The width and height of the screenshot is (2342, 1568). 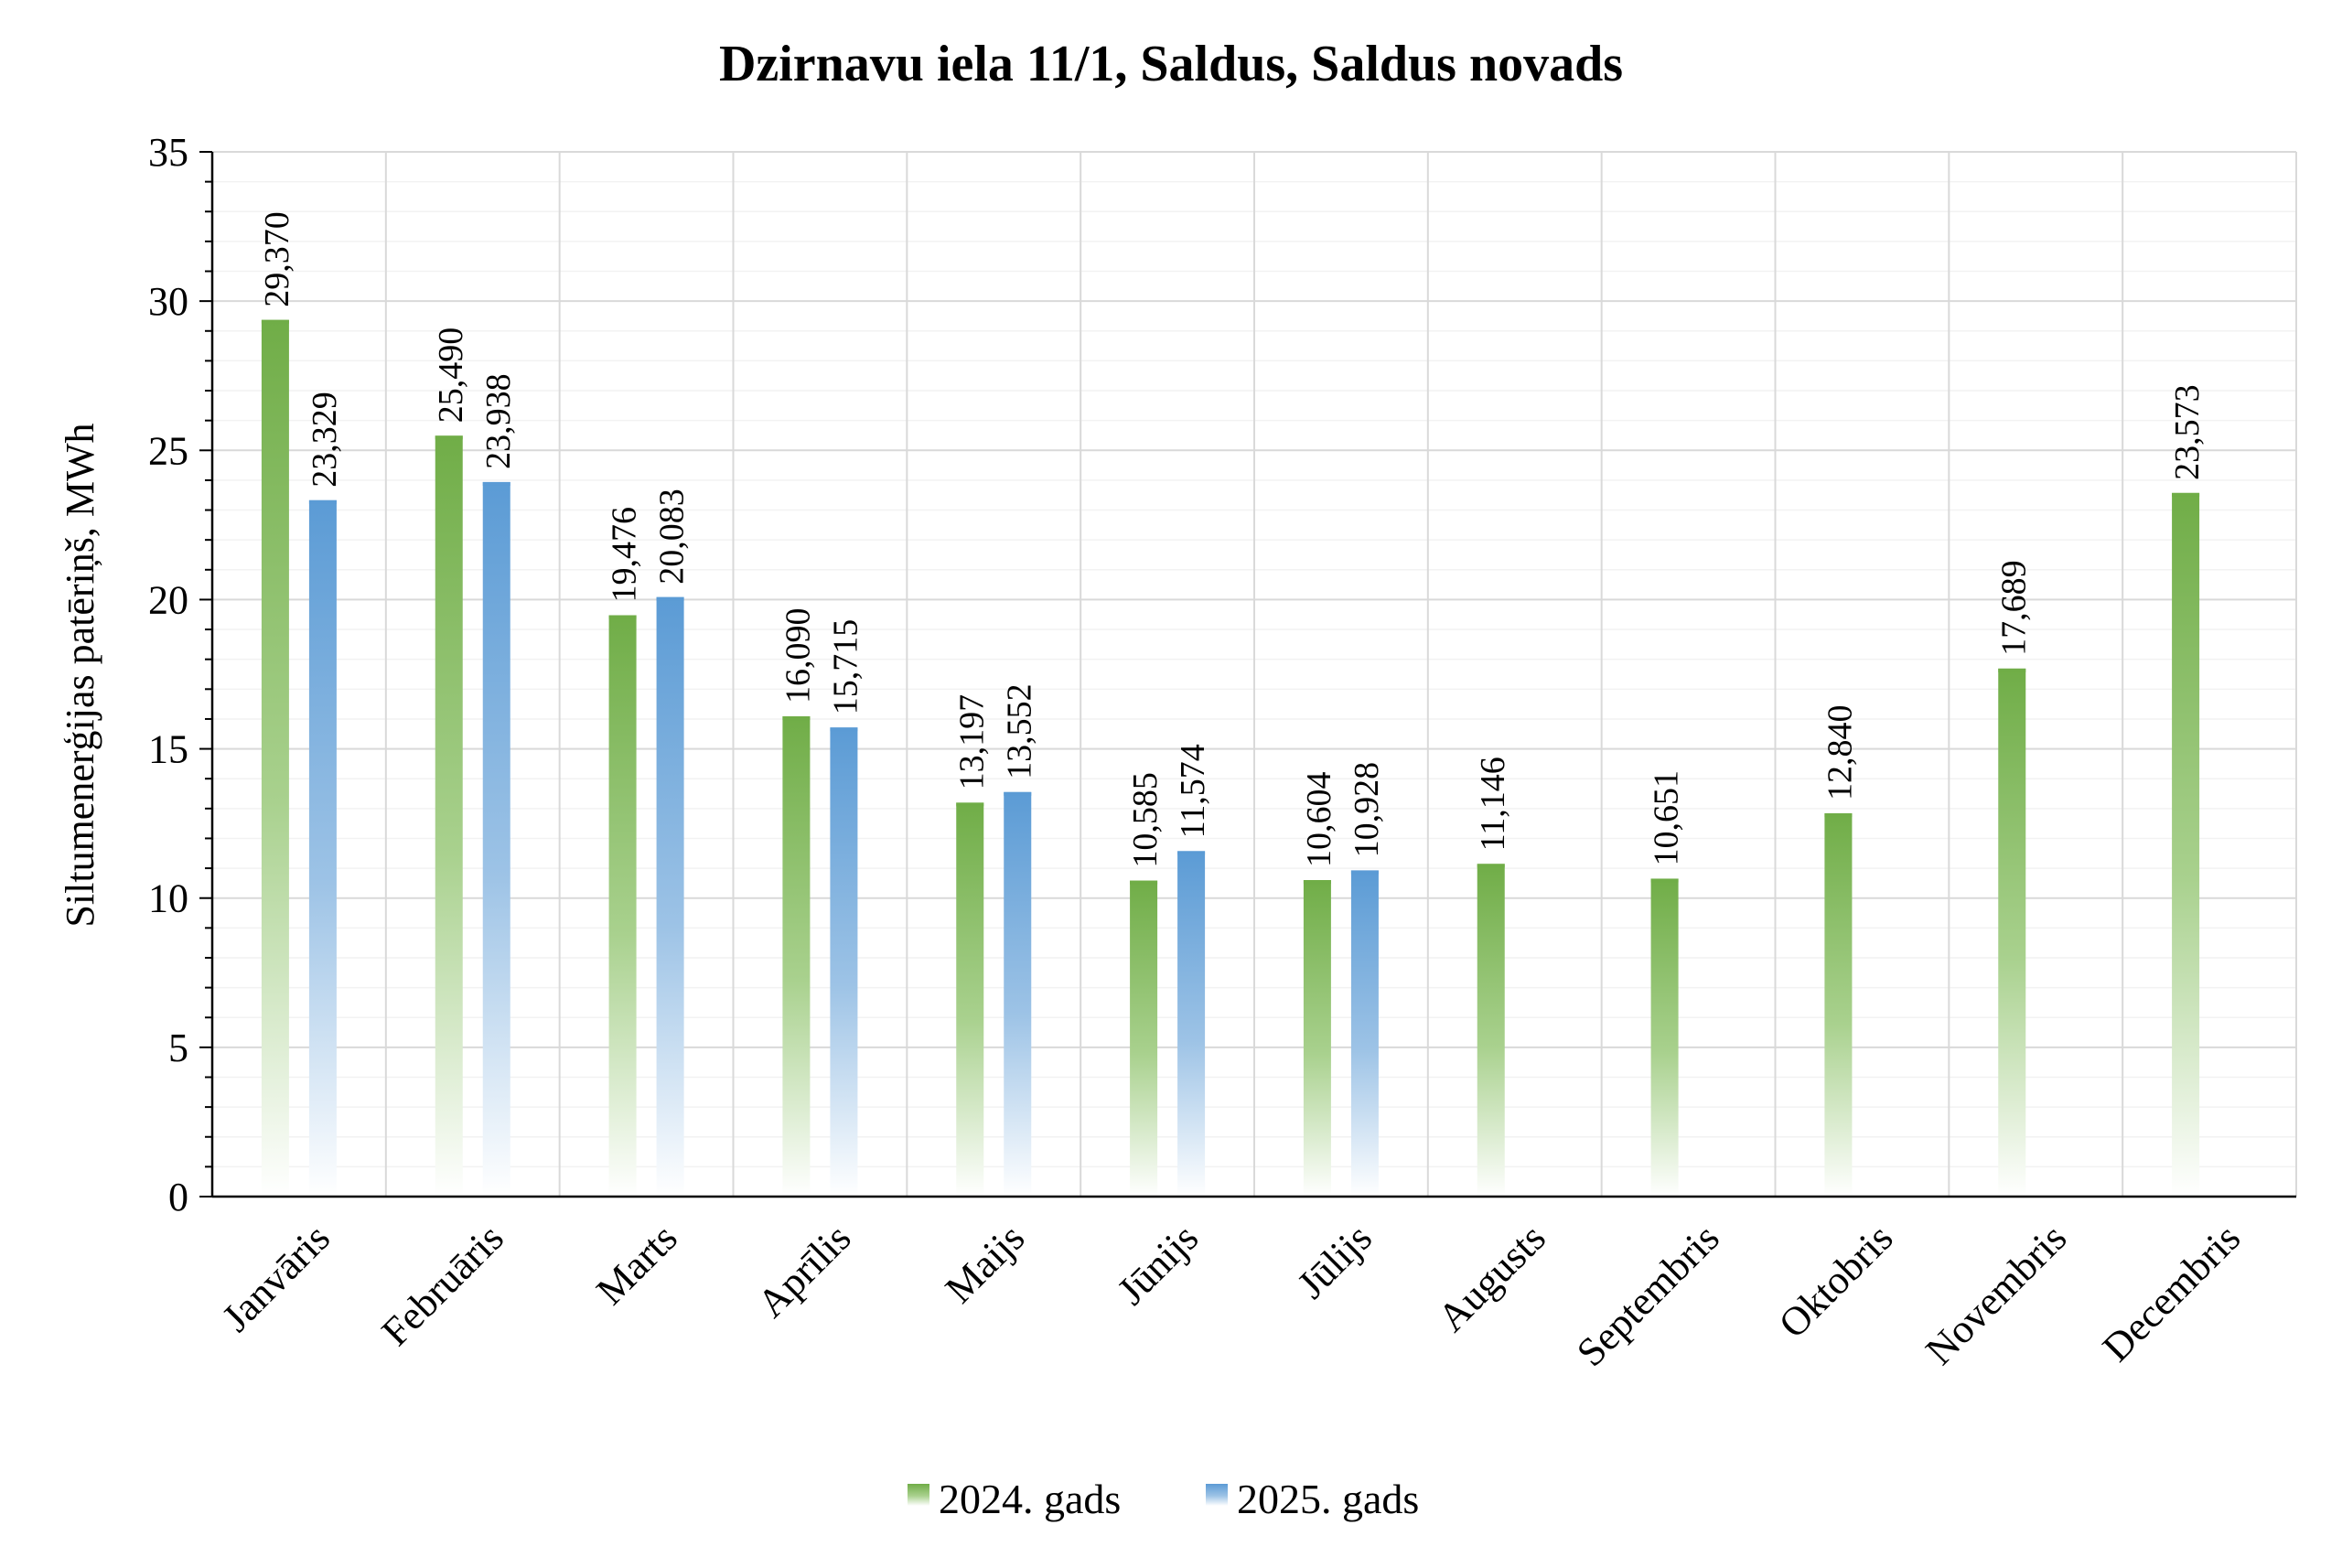 I want to click on x-tick-label: Augusts, so click(x=1491, y=1277).